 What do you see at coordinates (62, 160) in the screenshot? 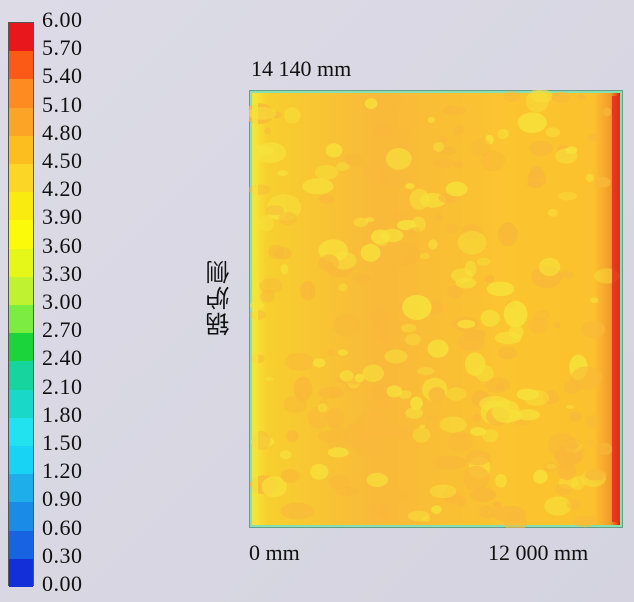
I see `color-scale-tick-label: 4.50` at bounding box center [62, 160].